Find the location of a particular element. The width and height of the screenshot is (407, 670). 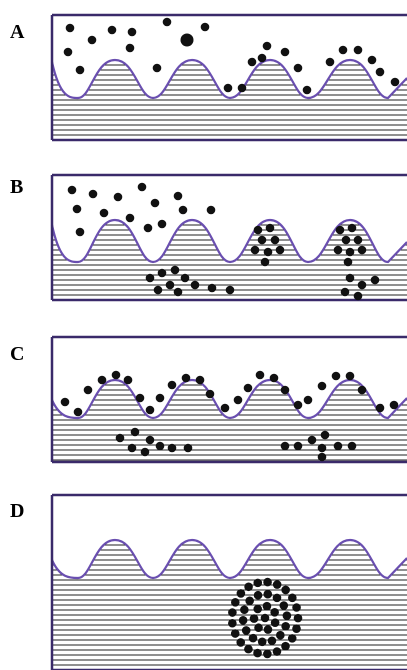

panel-label: C is located at coordinates (17, 354).